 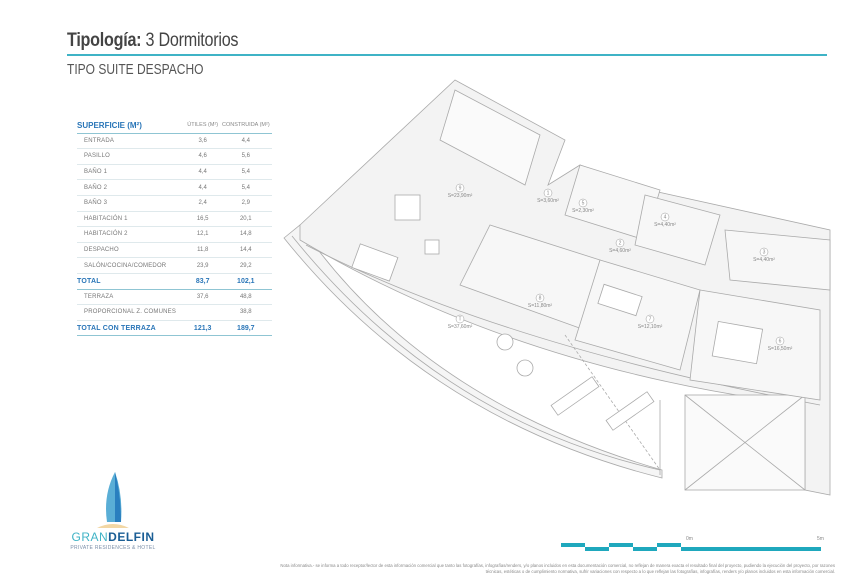 I want to click on table-row: ENTRADA 3,6 4,4, so click(x=174, y=141).